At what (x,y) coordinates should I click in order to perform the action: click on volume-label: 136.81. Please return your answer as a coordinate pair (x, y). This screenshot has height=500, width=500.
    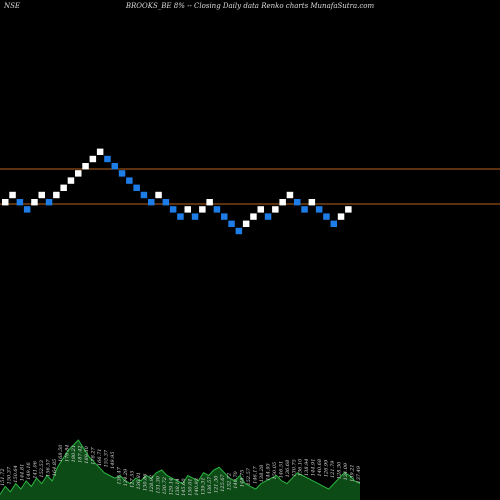
    Looking at the image, I should click on (139, 481).